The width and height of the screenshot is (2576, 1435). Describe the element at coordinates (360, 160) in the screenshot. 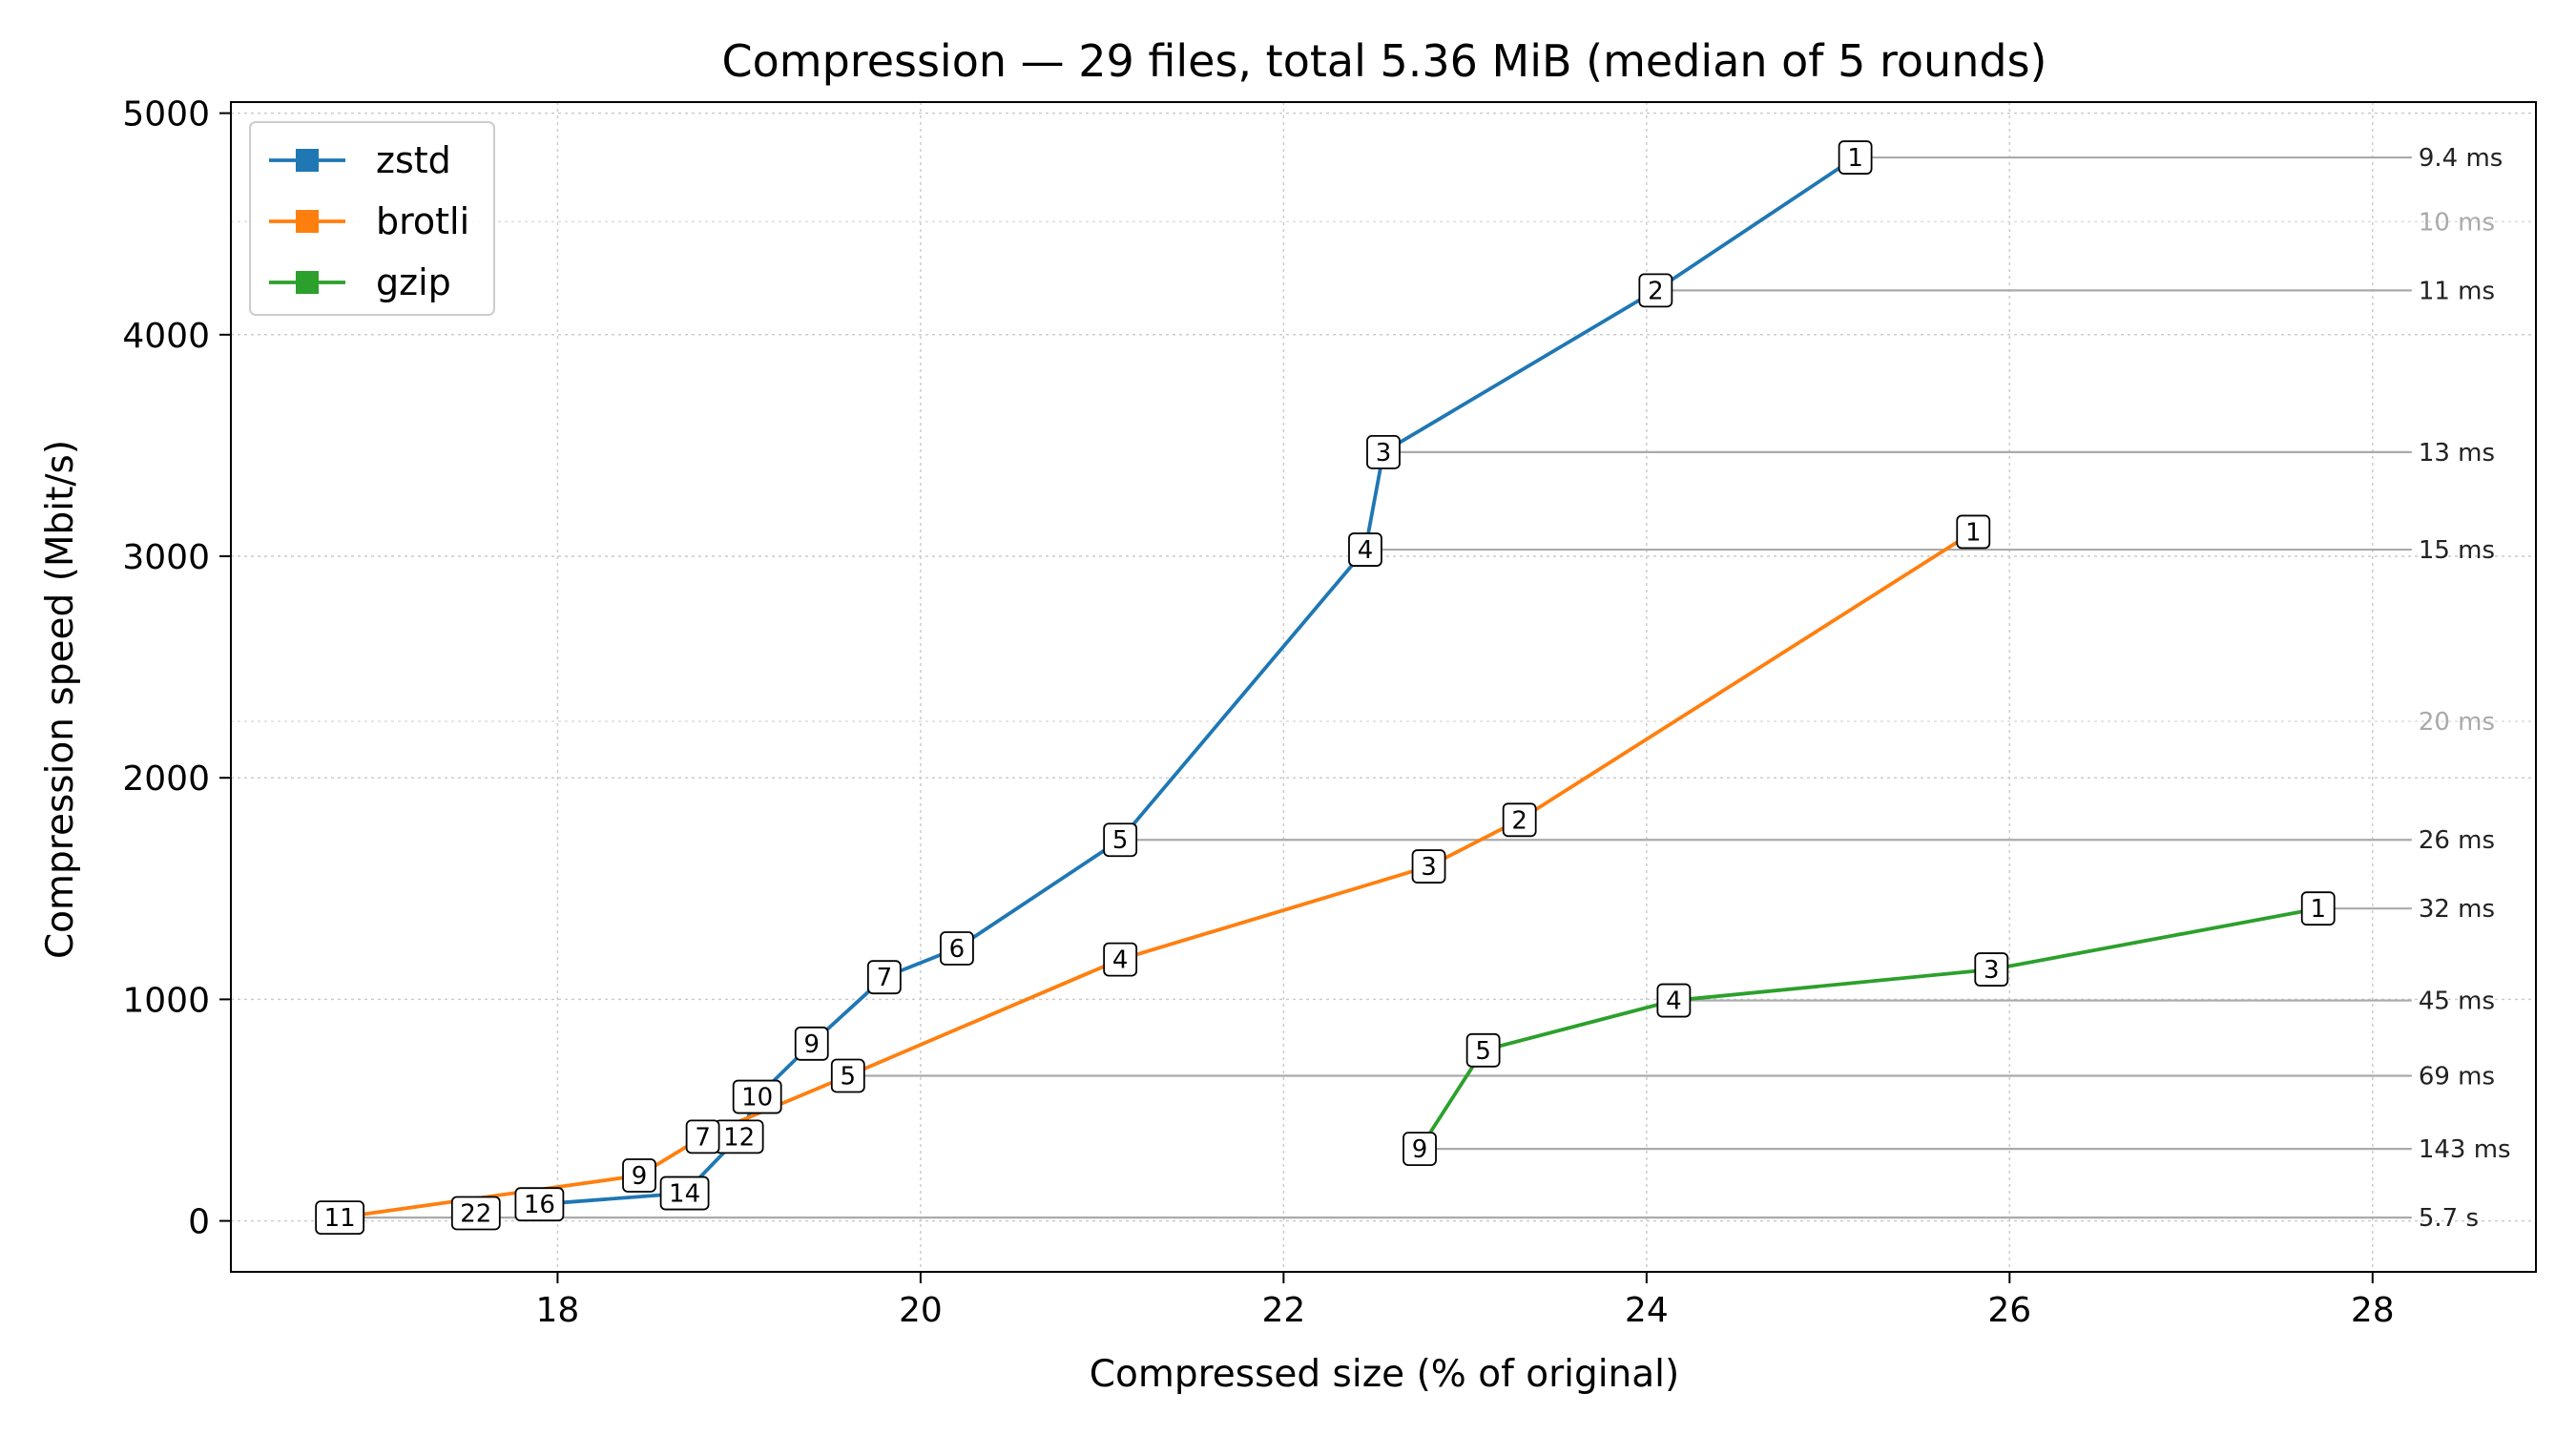

I see `legend-item-zstd: zstd` at that location.